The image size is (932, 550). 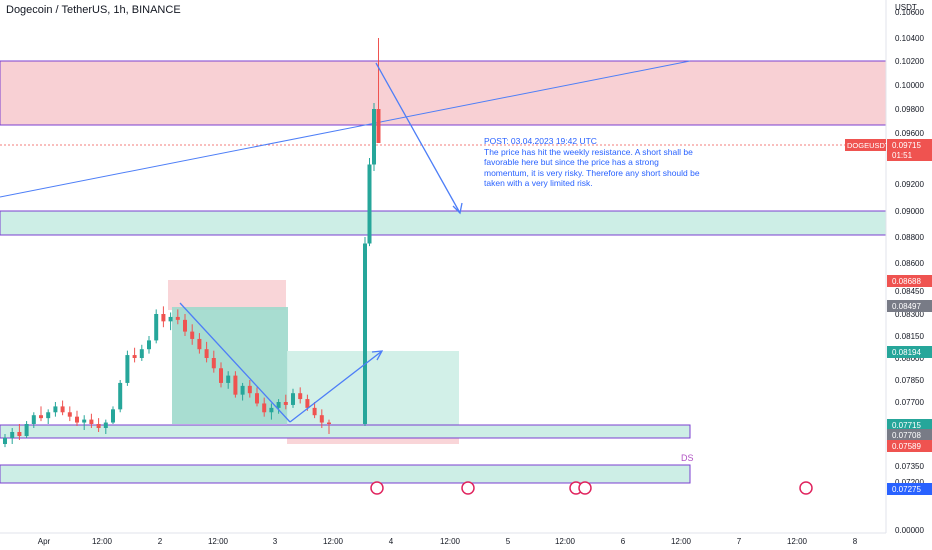 What do you see at coordinates (227, 295) in the screenshot?
I see `stop-box` at bounding box center [227, 295].